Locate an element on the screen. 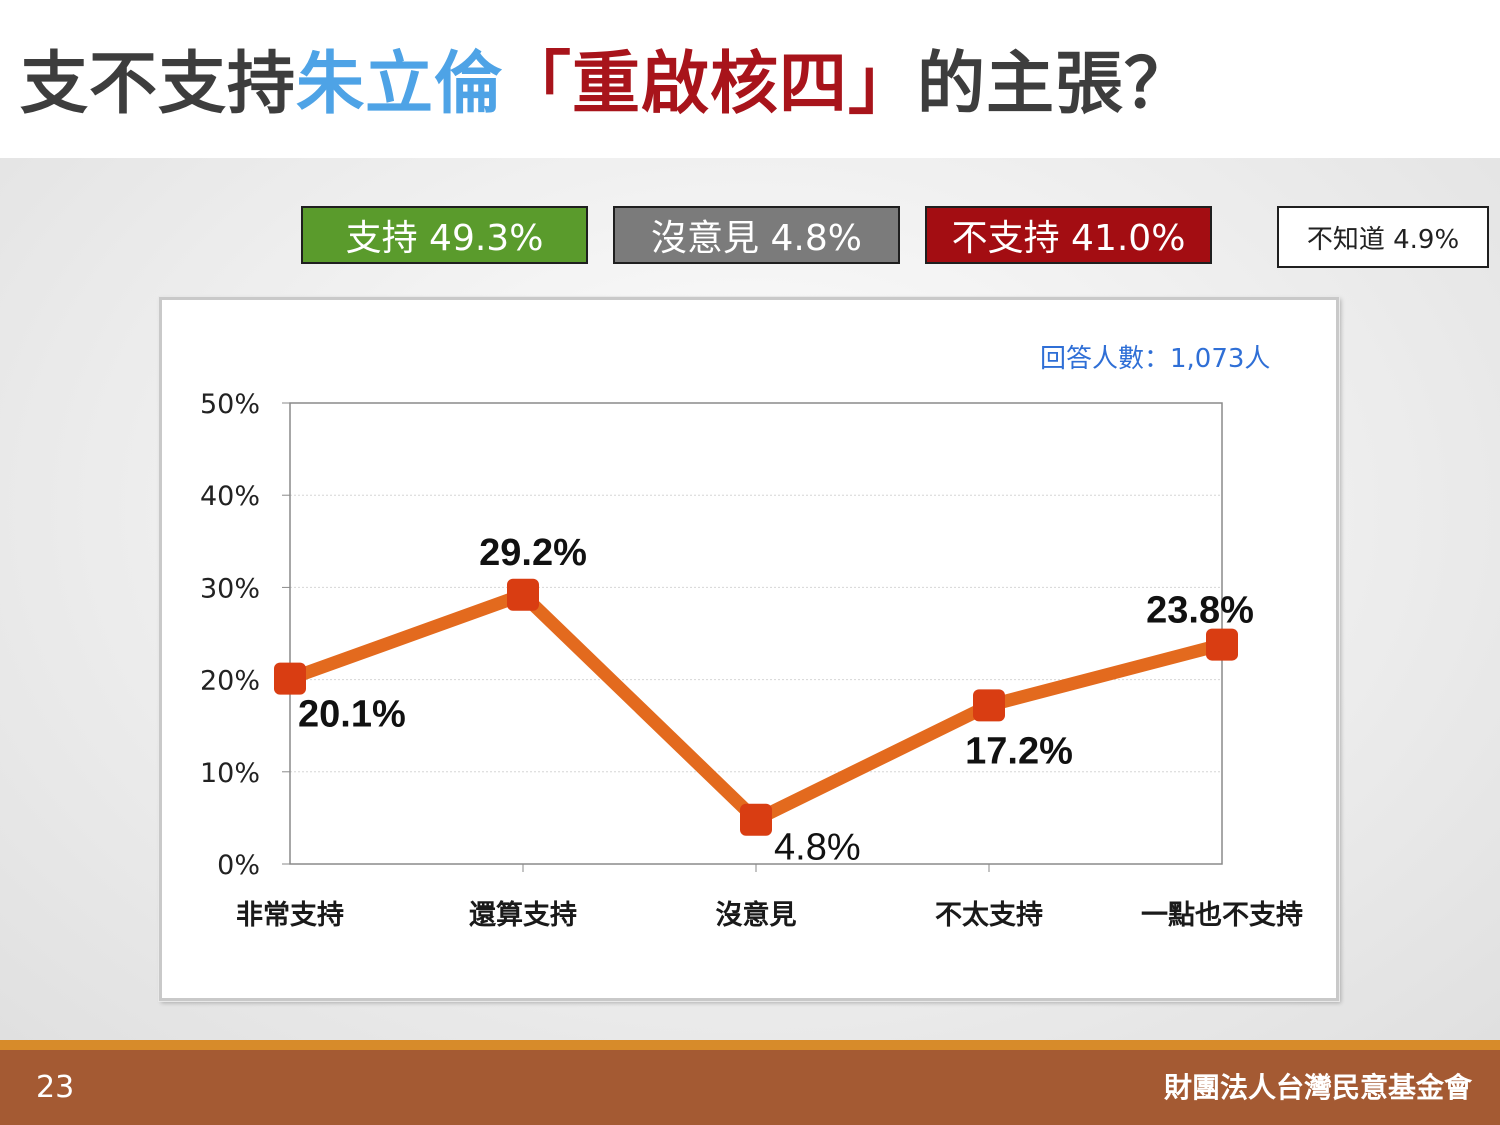 The height and width of the screenshot is (1125, 1500). oppose-summary-box: 不支持 41.0% is located at coordinates (1068, 235).